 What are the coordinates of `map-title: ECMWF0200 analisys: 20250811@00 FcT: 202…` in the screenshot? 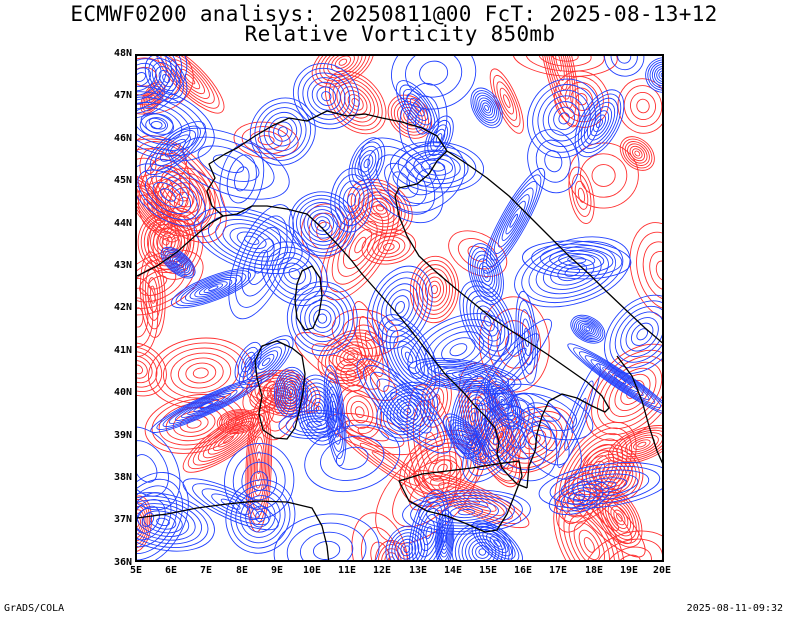 It's located at (394, 14).